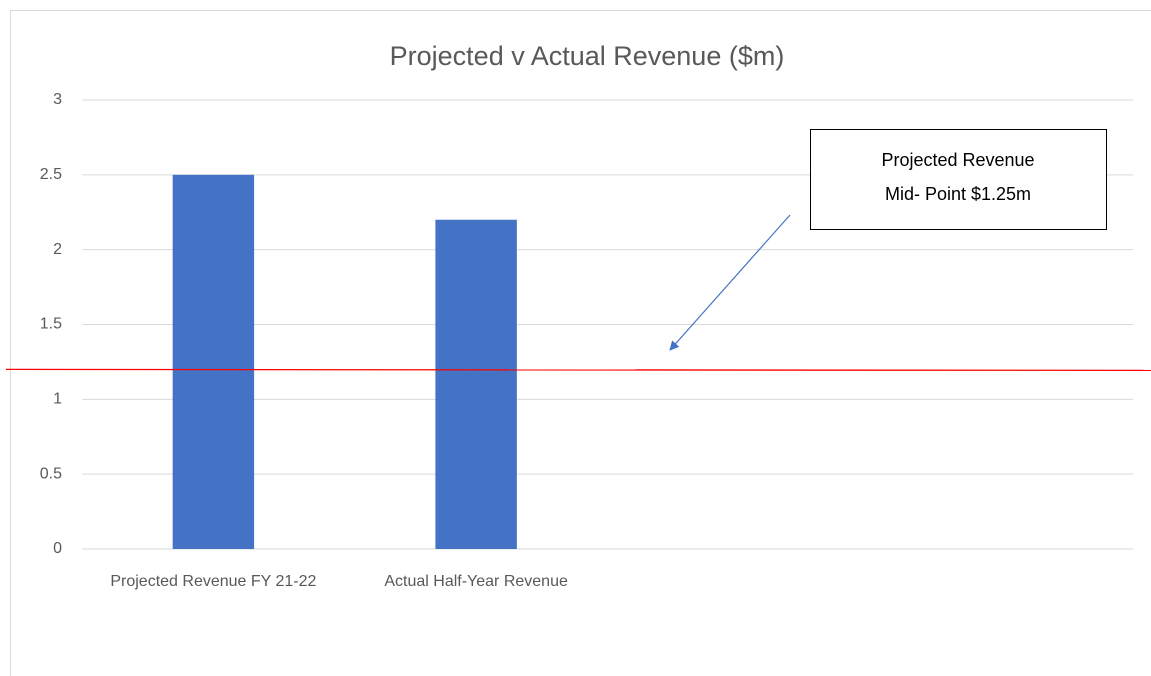  Describe the element at coordinates (957, 160) in the screenshot. I see `annotation-text: Projected Revenue` at that location.